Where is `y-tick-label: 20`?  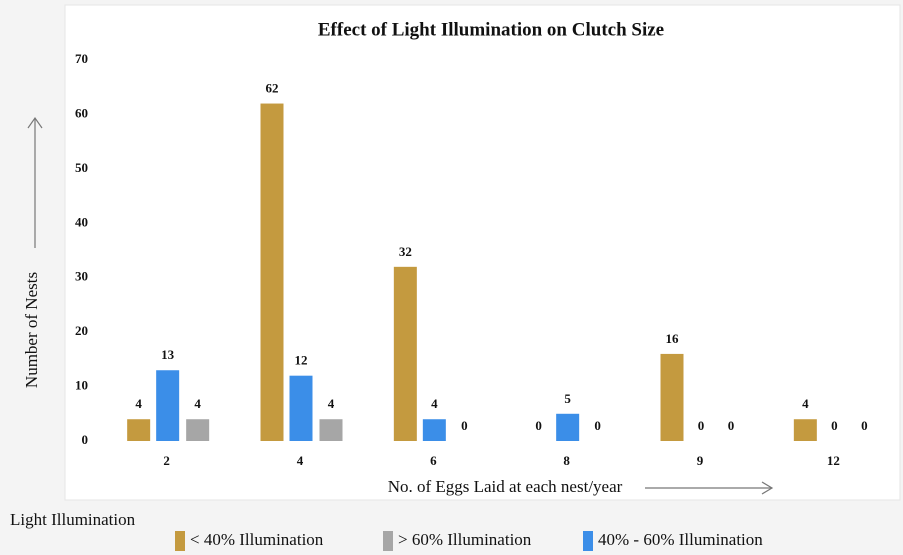
y-tick-label: 20 is located at coordinates (81, 330).